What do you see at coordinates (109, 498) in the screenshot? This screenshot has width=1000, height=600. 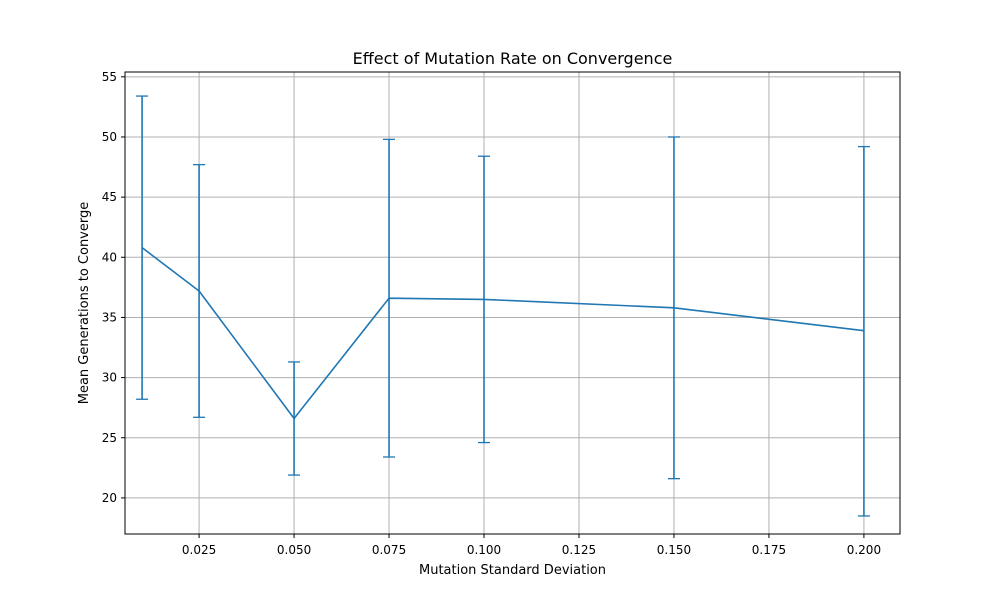 I see `y-tick-label: 20` at bounding box center [109, 498].